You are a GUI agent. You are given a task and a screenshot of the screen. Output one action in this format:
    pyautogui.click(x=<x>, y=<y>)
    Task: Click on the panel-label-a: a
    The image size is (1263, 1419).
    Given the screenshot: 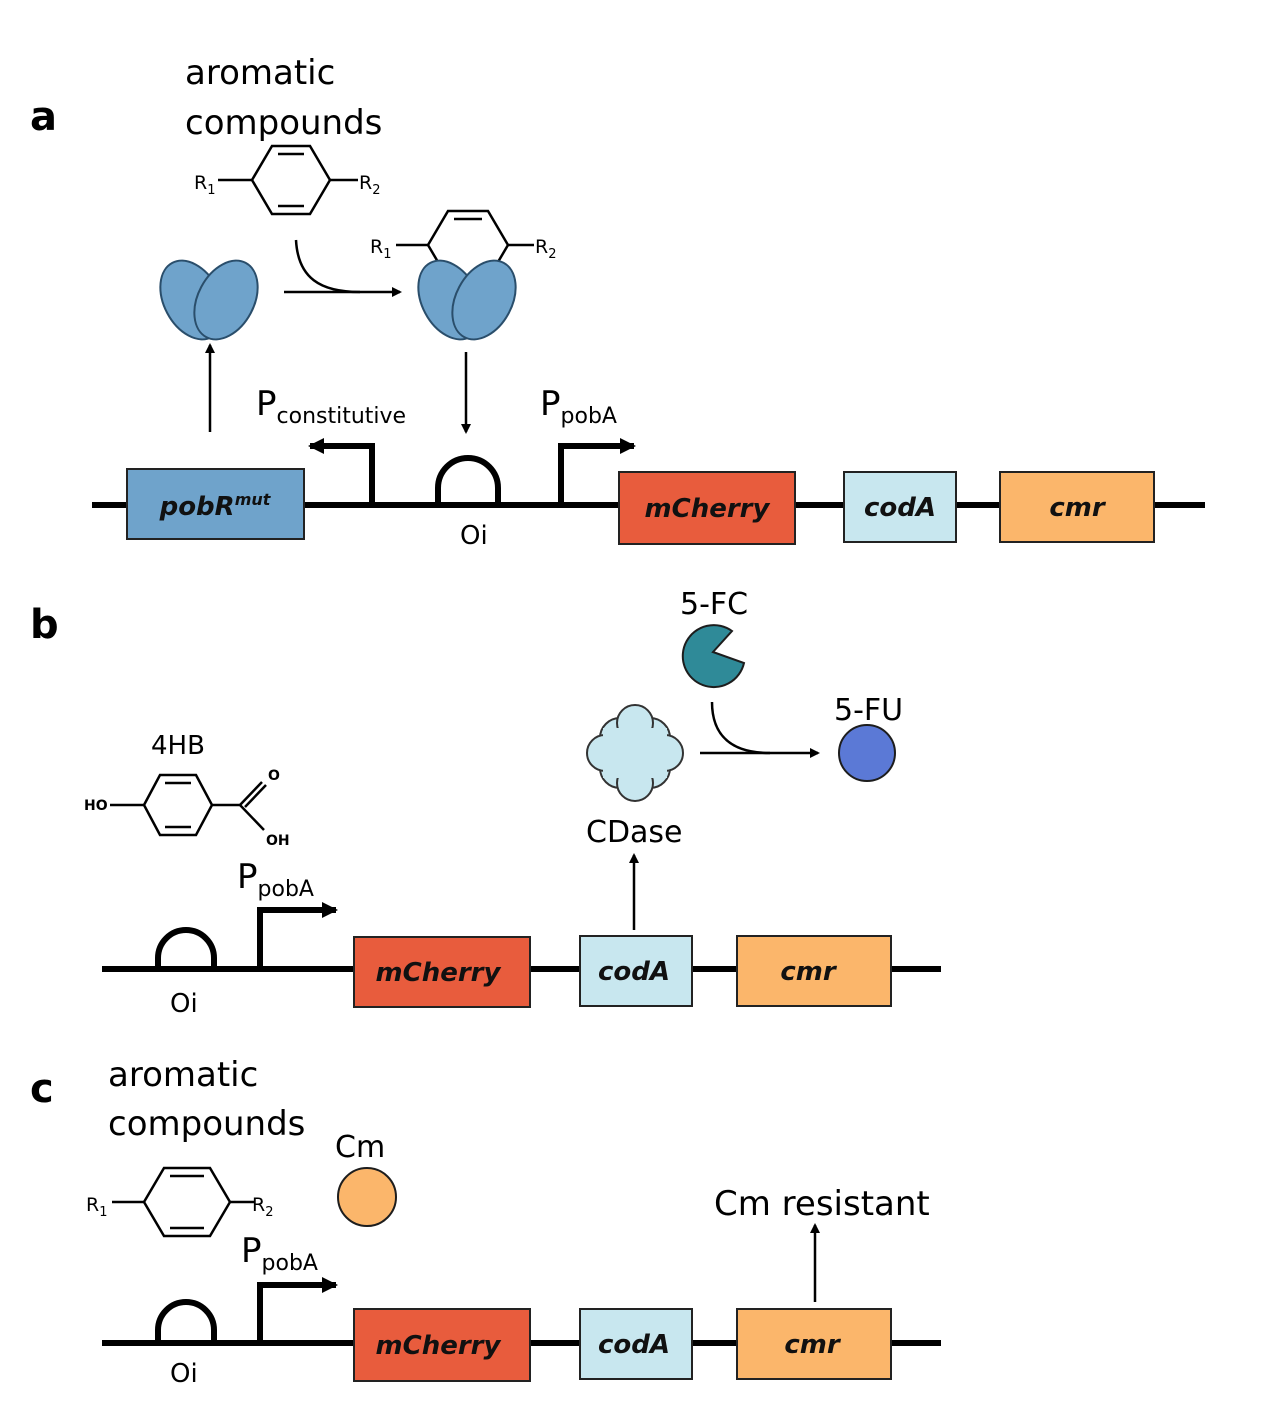 What is the action you would take?
    pyautogui.click(x=43, y=117)
    